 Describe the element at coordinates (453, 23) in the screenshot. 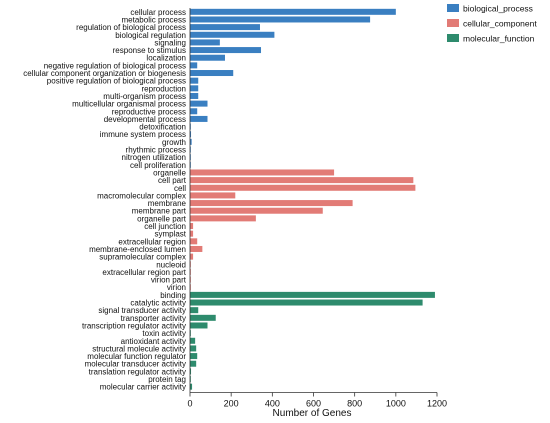

I see `legend-swatch-cellular_component` at that location.